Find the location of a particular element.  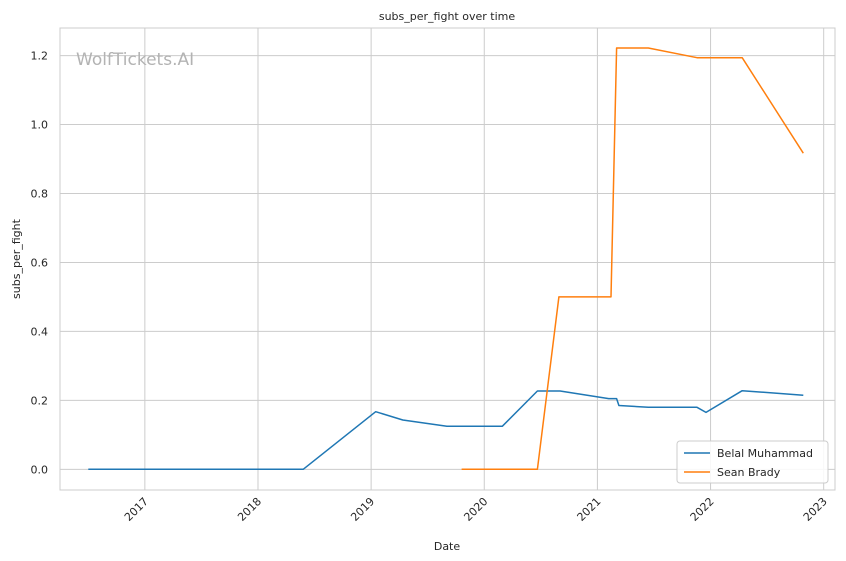

y-tick-label: 0.0 is located at coordinates (40, 469).